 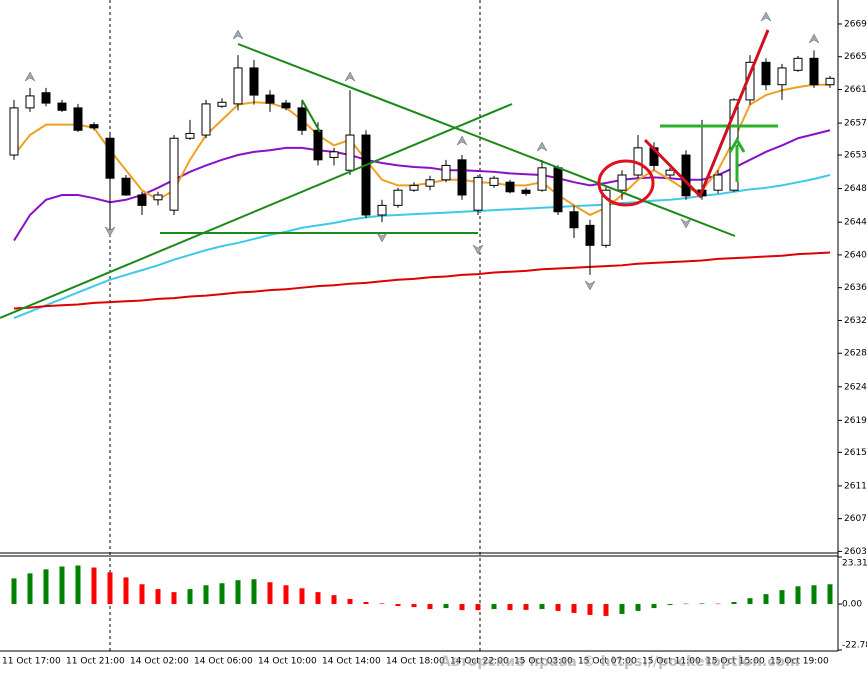 I want to click on y-tick-label: 2603, so click(x=855, y=552).